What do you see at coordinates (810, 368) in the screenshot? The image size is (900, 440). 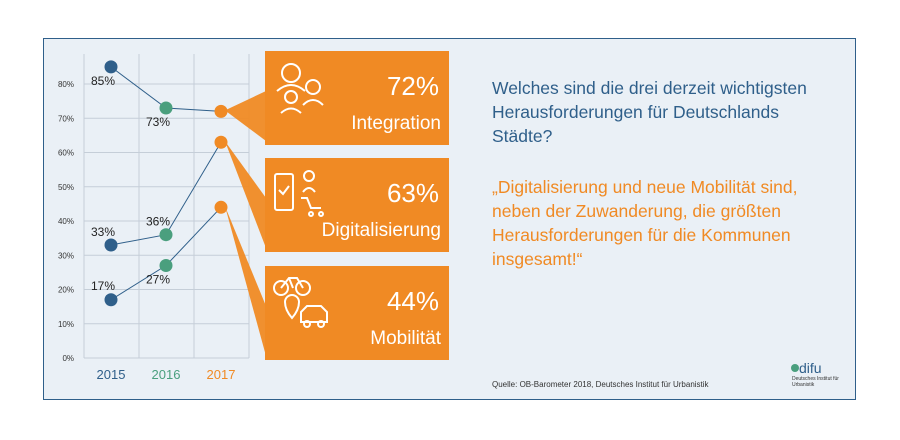 I see `logo-name: difu` at bounding box center [810, 368].